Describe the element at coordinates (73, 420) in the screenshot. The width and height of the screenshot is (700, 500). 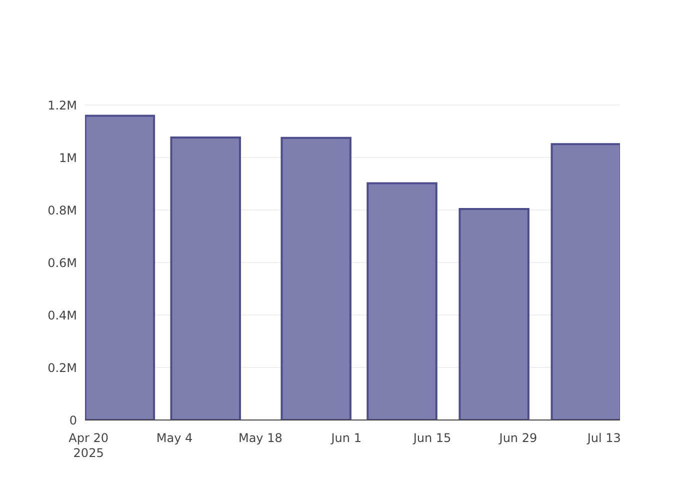
I see `y-tick-label: 0` at that location.